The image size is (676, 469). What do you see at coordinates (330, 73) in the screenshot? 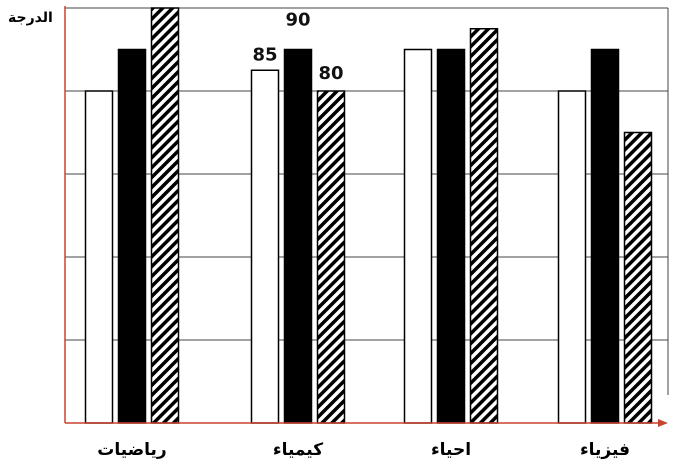
I see `data-label: 80` at bounding box center [330, 73].